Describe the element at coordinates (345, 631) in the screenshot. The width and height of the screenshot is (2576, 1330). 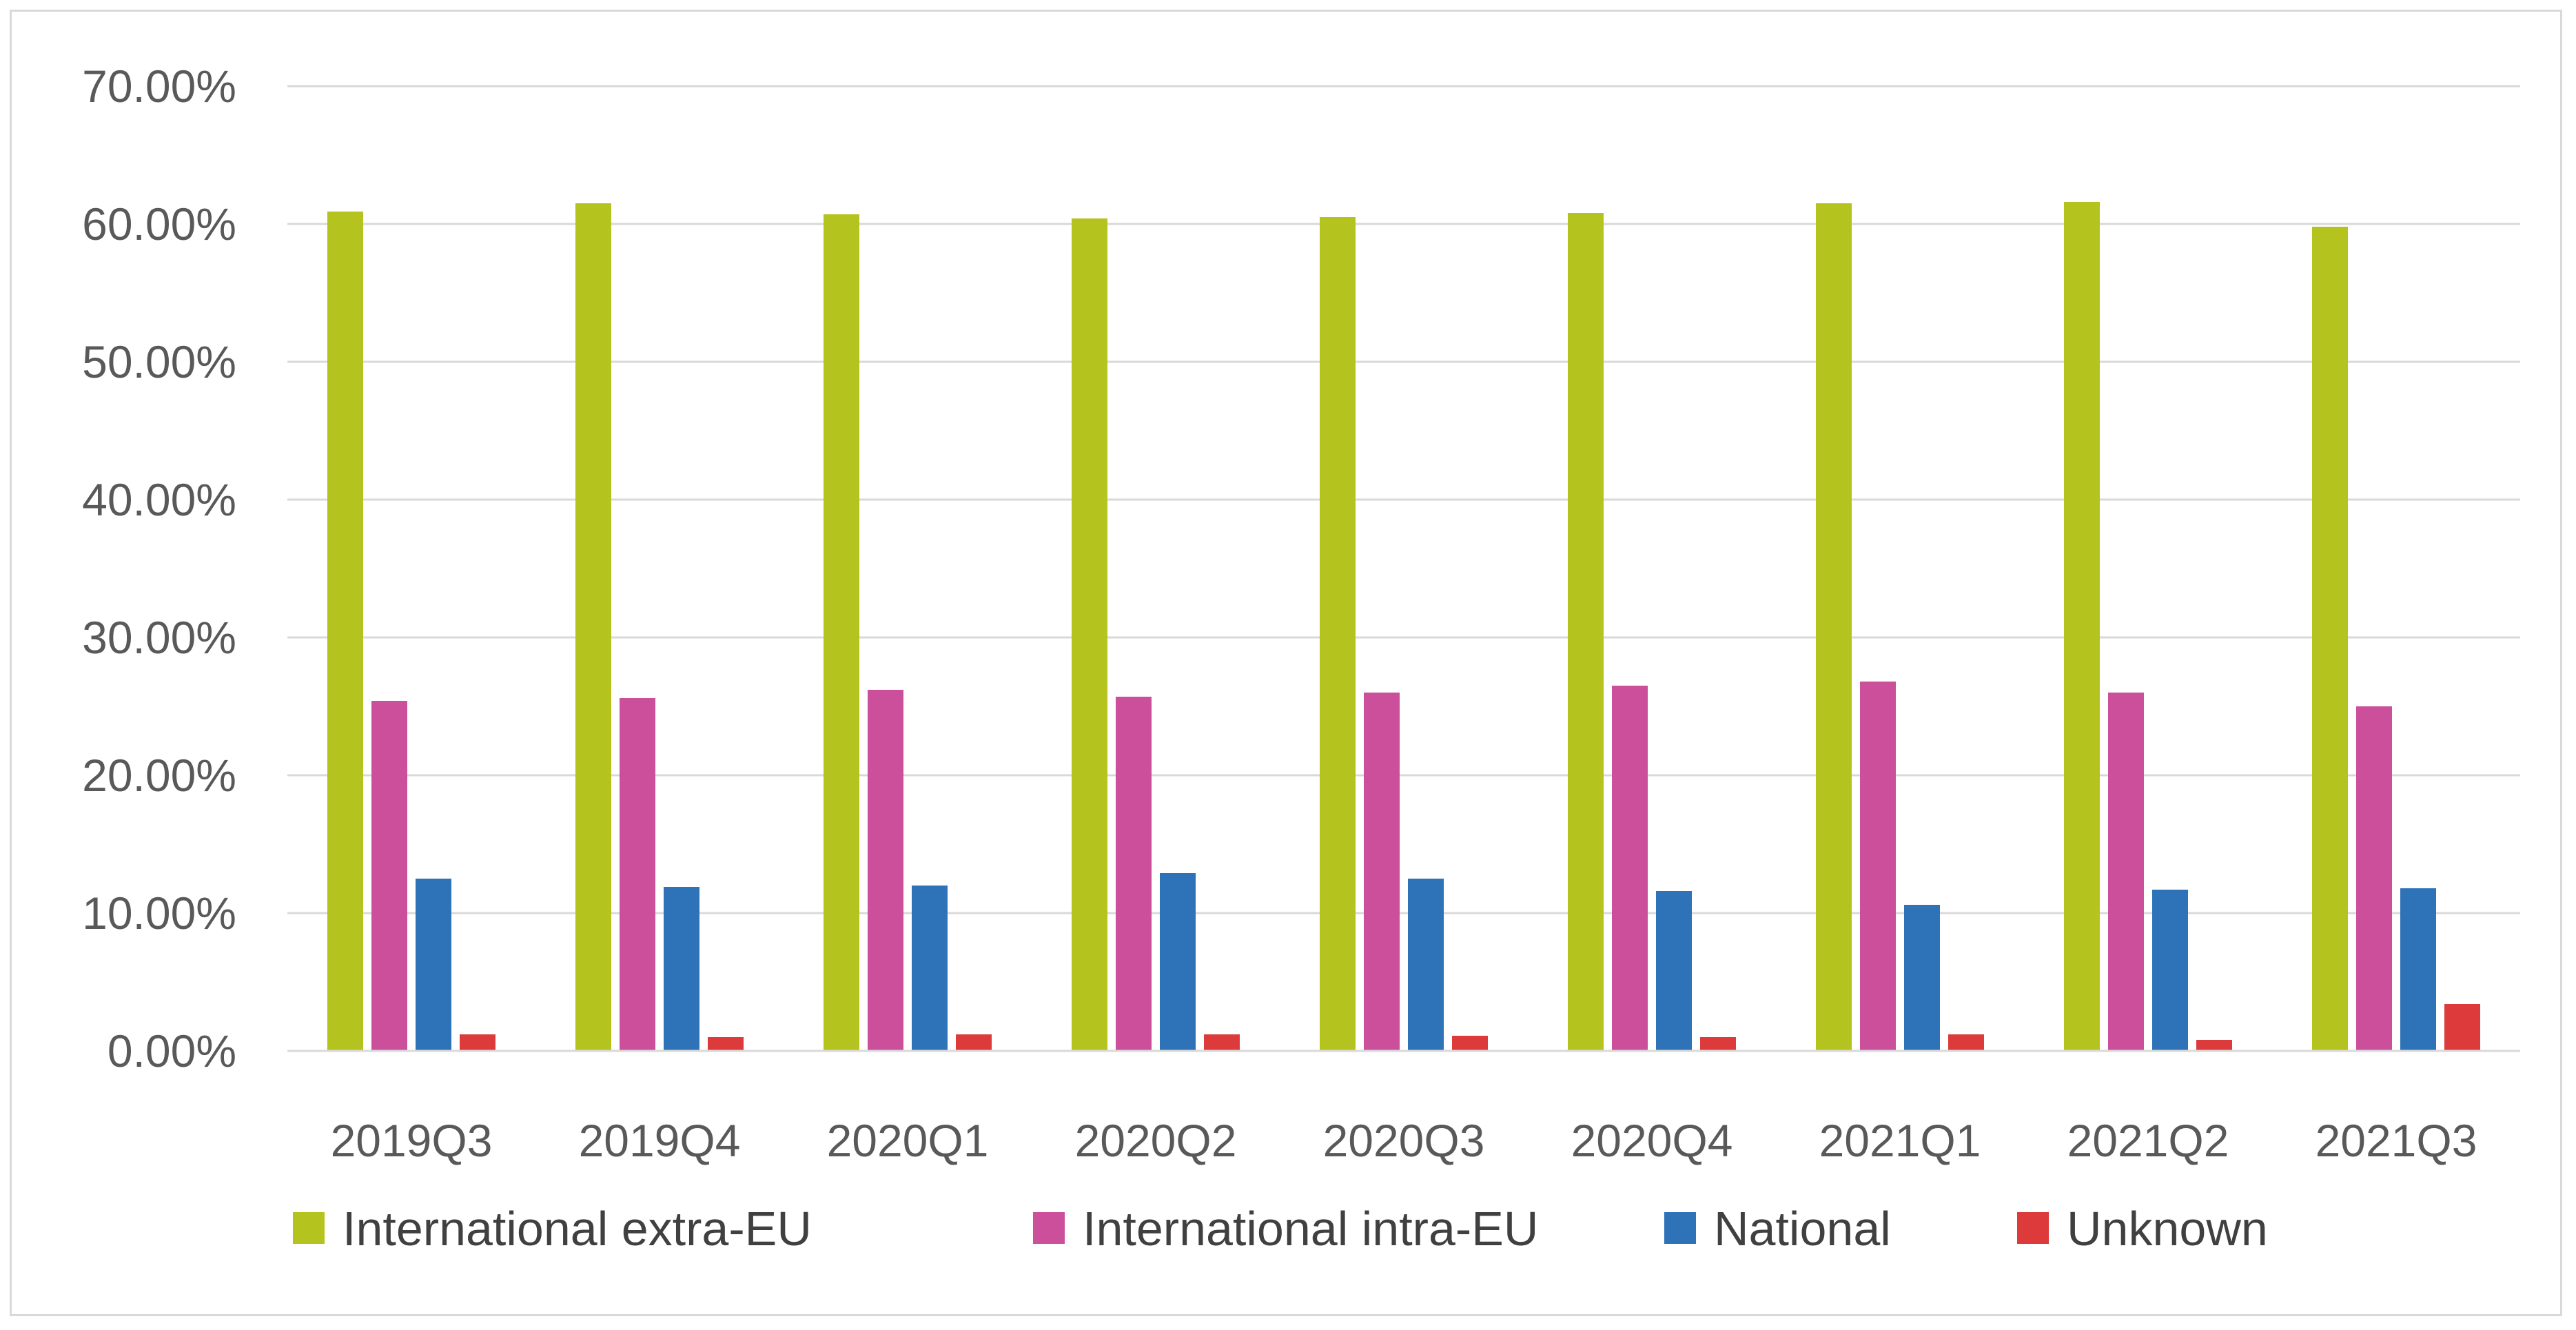
I see `bar-international-extra-eu-2019q3` at that location.